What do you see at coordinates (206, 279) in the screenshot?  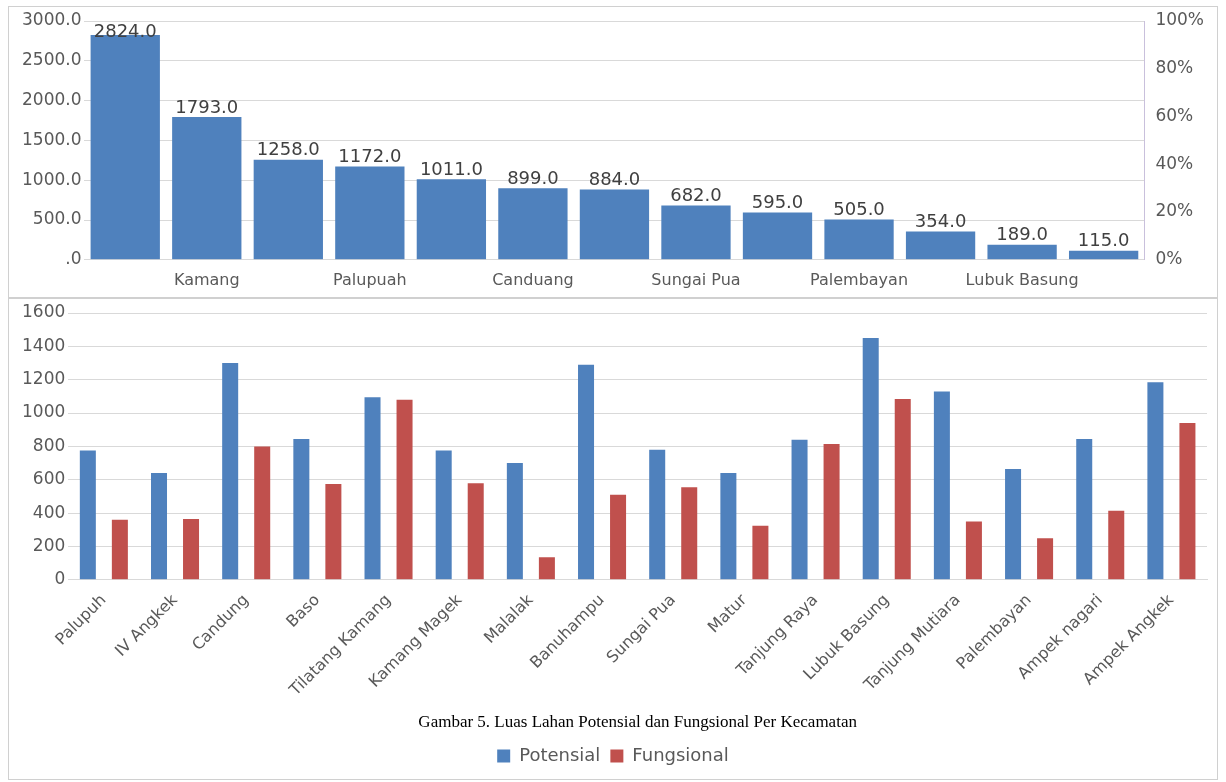 I see `x-tick-label: Kamang` at bounding box center [206, 279].